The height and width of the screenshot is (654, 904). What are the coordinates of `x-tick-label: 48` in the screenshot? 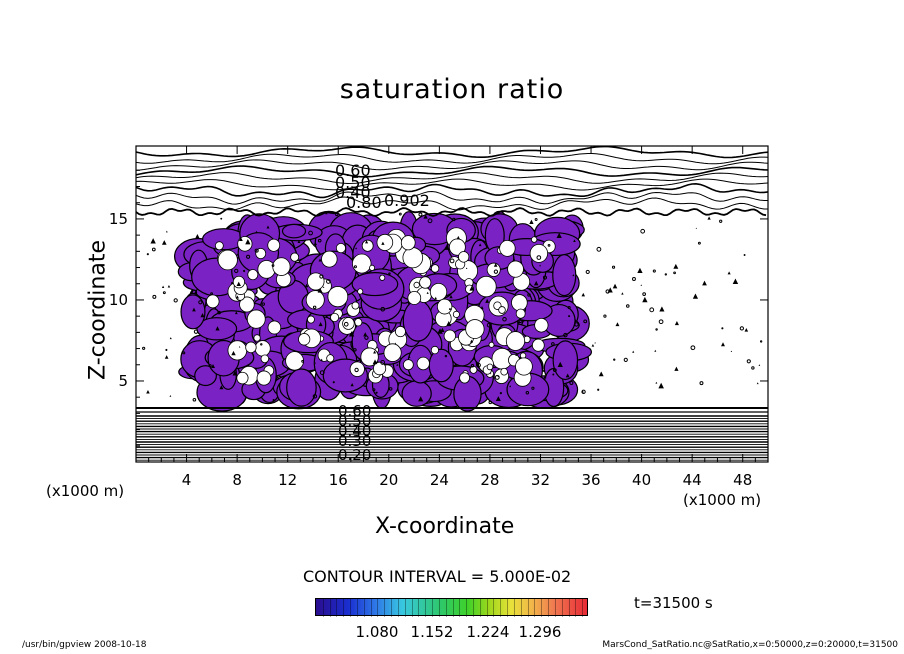 It's located at (742, 480).